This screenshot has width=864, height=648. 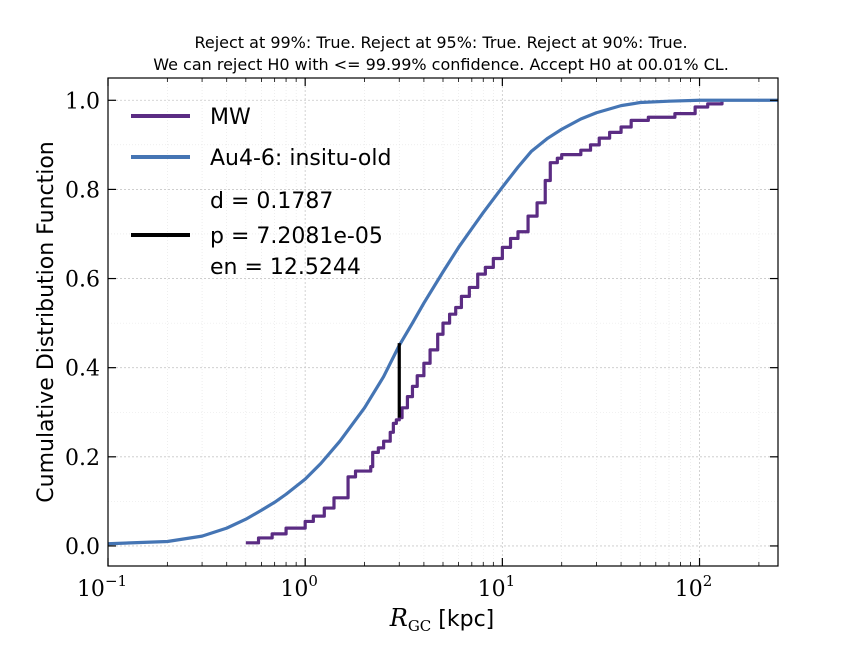 I want to click on x-tick-label: 10⁰, so click(x=299, y=587).